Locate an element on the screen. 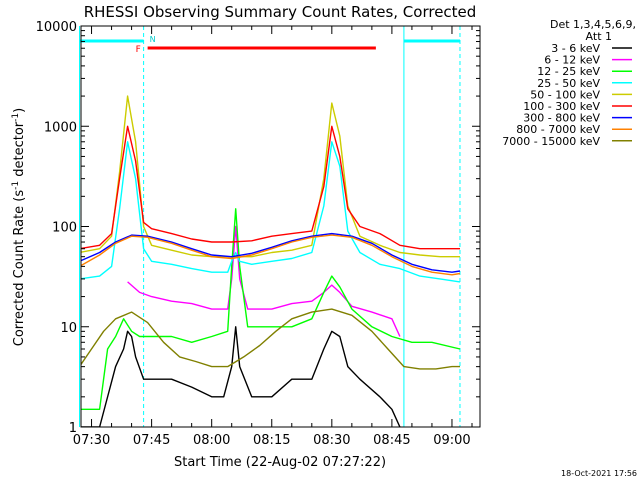 This screenshot has width=640, height=480. y-axis-label-sup2: -1 is located at coordinates (16, 117).